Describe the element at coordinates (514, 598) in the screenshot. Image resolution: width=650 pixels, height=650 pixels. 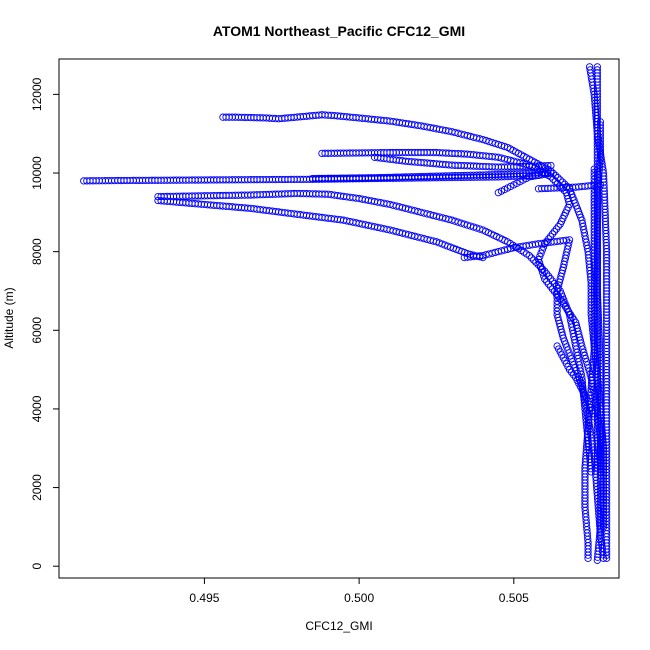
I see `x-tick-label: 0.505` at that location.